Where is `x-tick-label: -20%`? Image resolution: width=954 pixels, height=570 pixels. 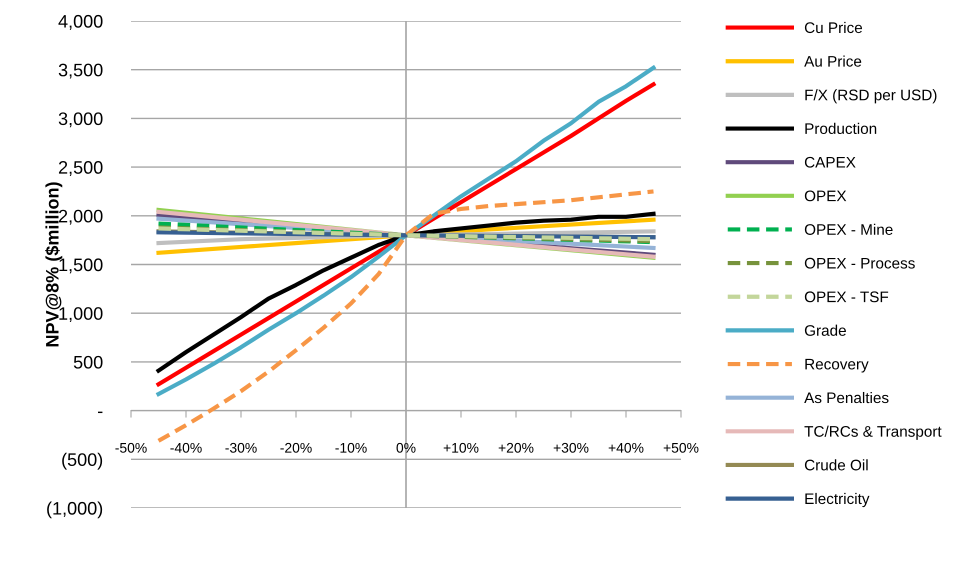 x-tick-label: -20% is located at coordinates (296, 447).